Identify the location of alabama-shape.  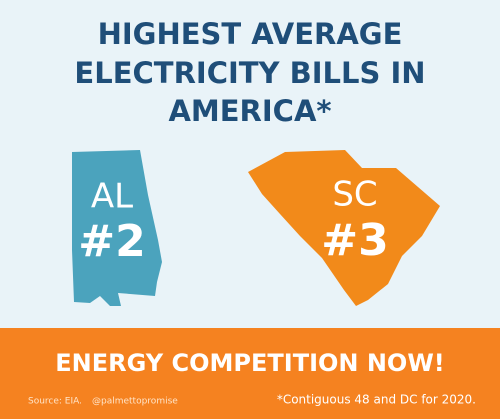
(117, 228).